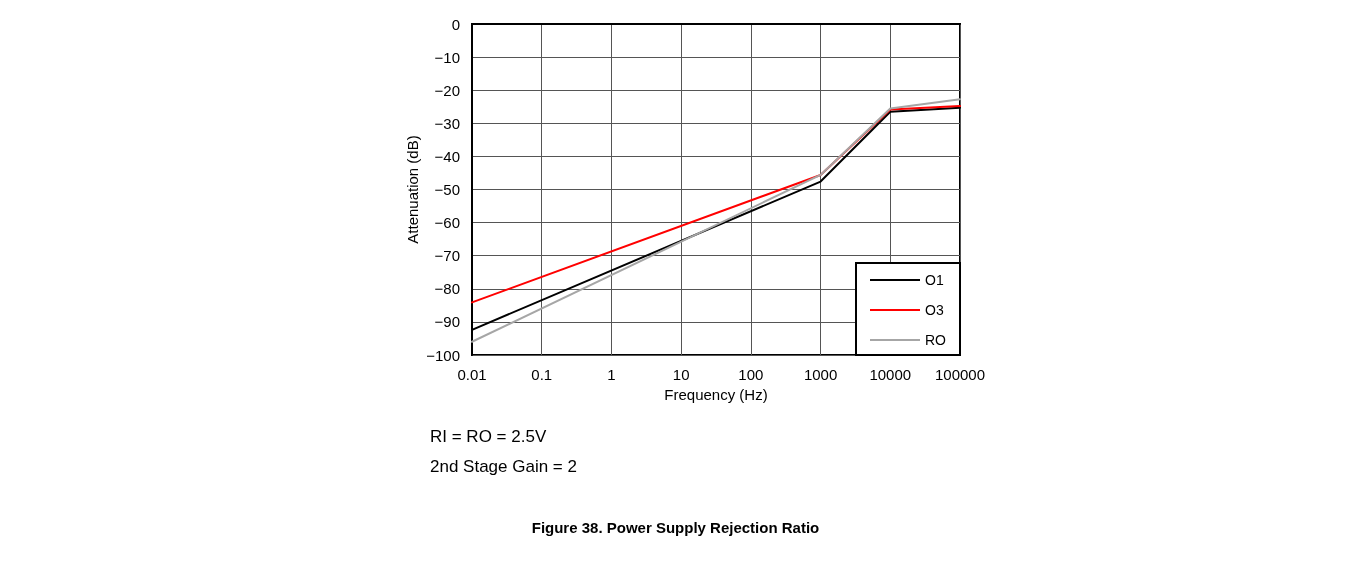 The image size is (1351, 570). What do you see at coordinates (960, 374) in the screenshot?
I see `x-tick-label: 100000` at bounding box center [960, 374].